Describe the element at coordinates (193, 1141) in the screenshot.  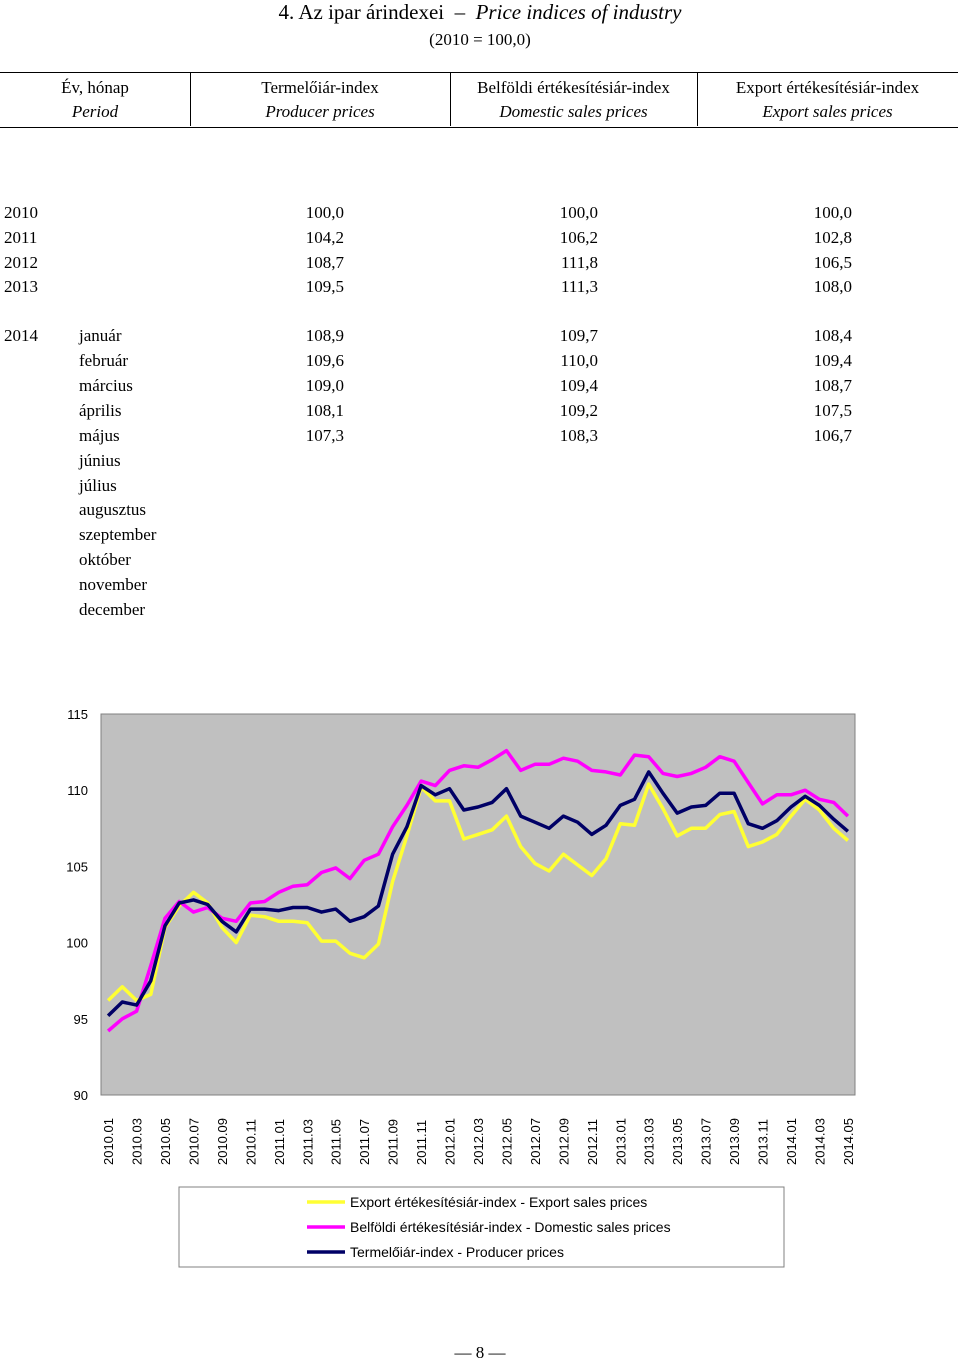
I see `x-tick-label: 2010.07` at that location.